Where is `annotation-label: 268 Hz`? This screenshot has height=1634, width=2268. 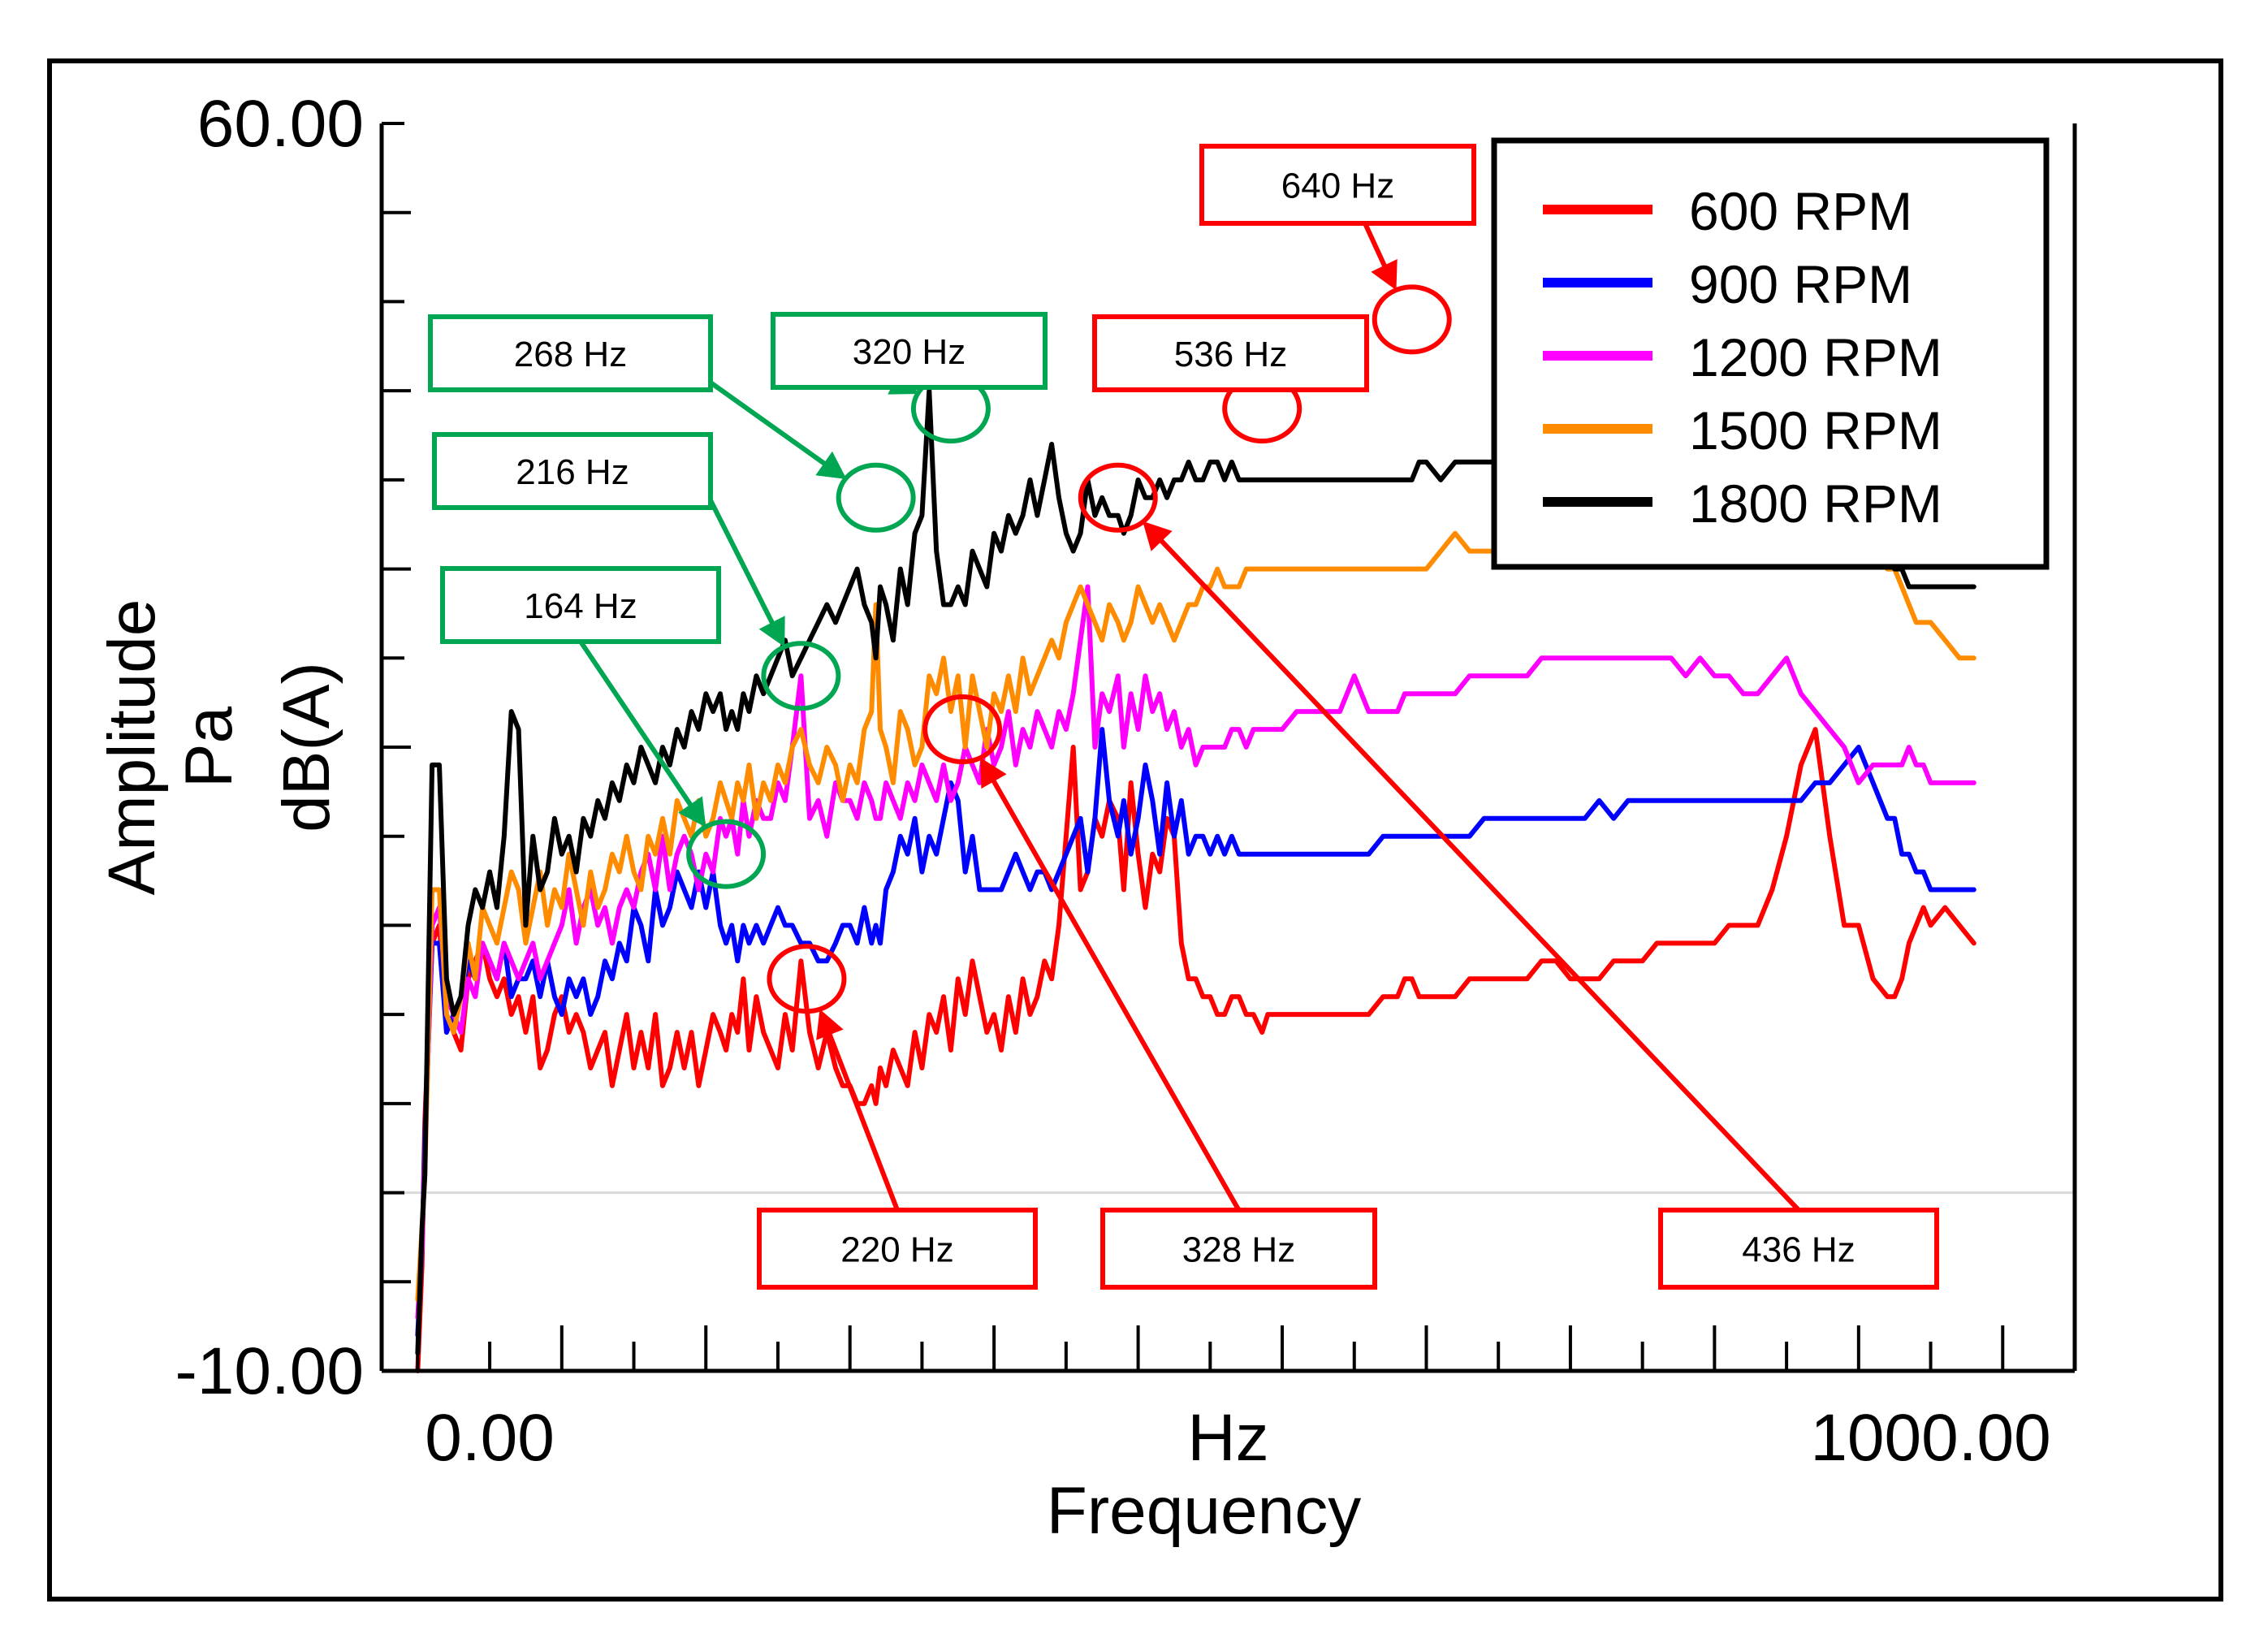 annotation-label: 268 Hz is located at coordinates (570, 354).